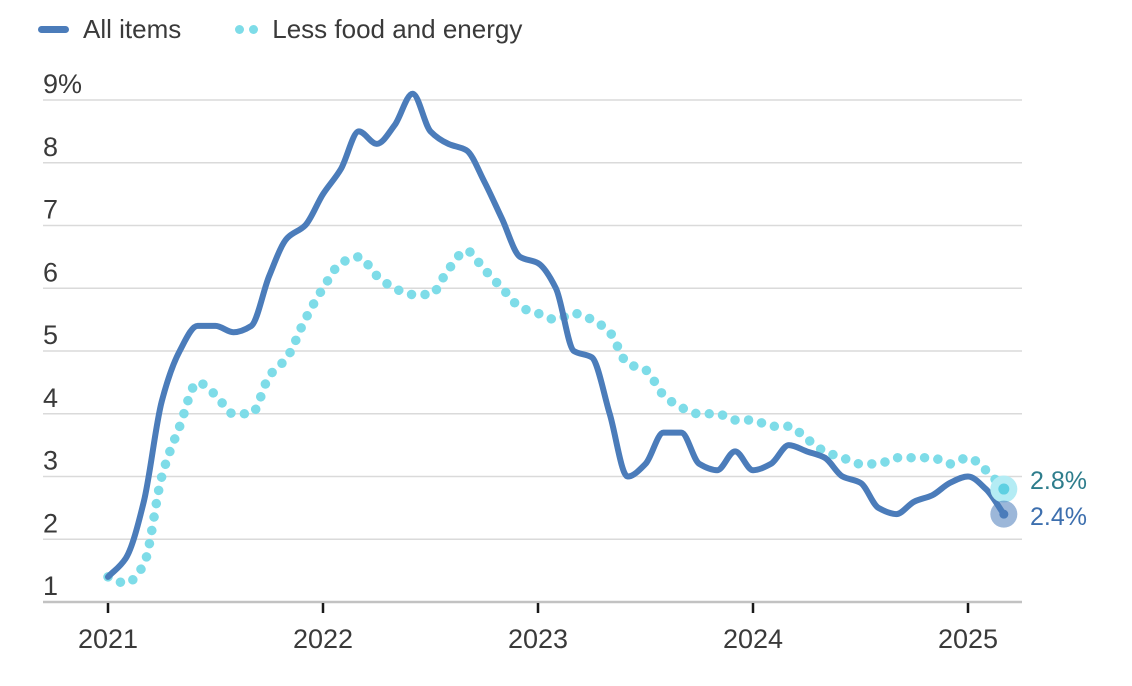 This screenshot has height=686, width=1132. I want to click on all-items-end-label: 2.4%, so click(1058, 517).